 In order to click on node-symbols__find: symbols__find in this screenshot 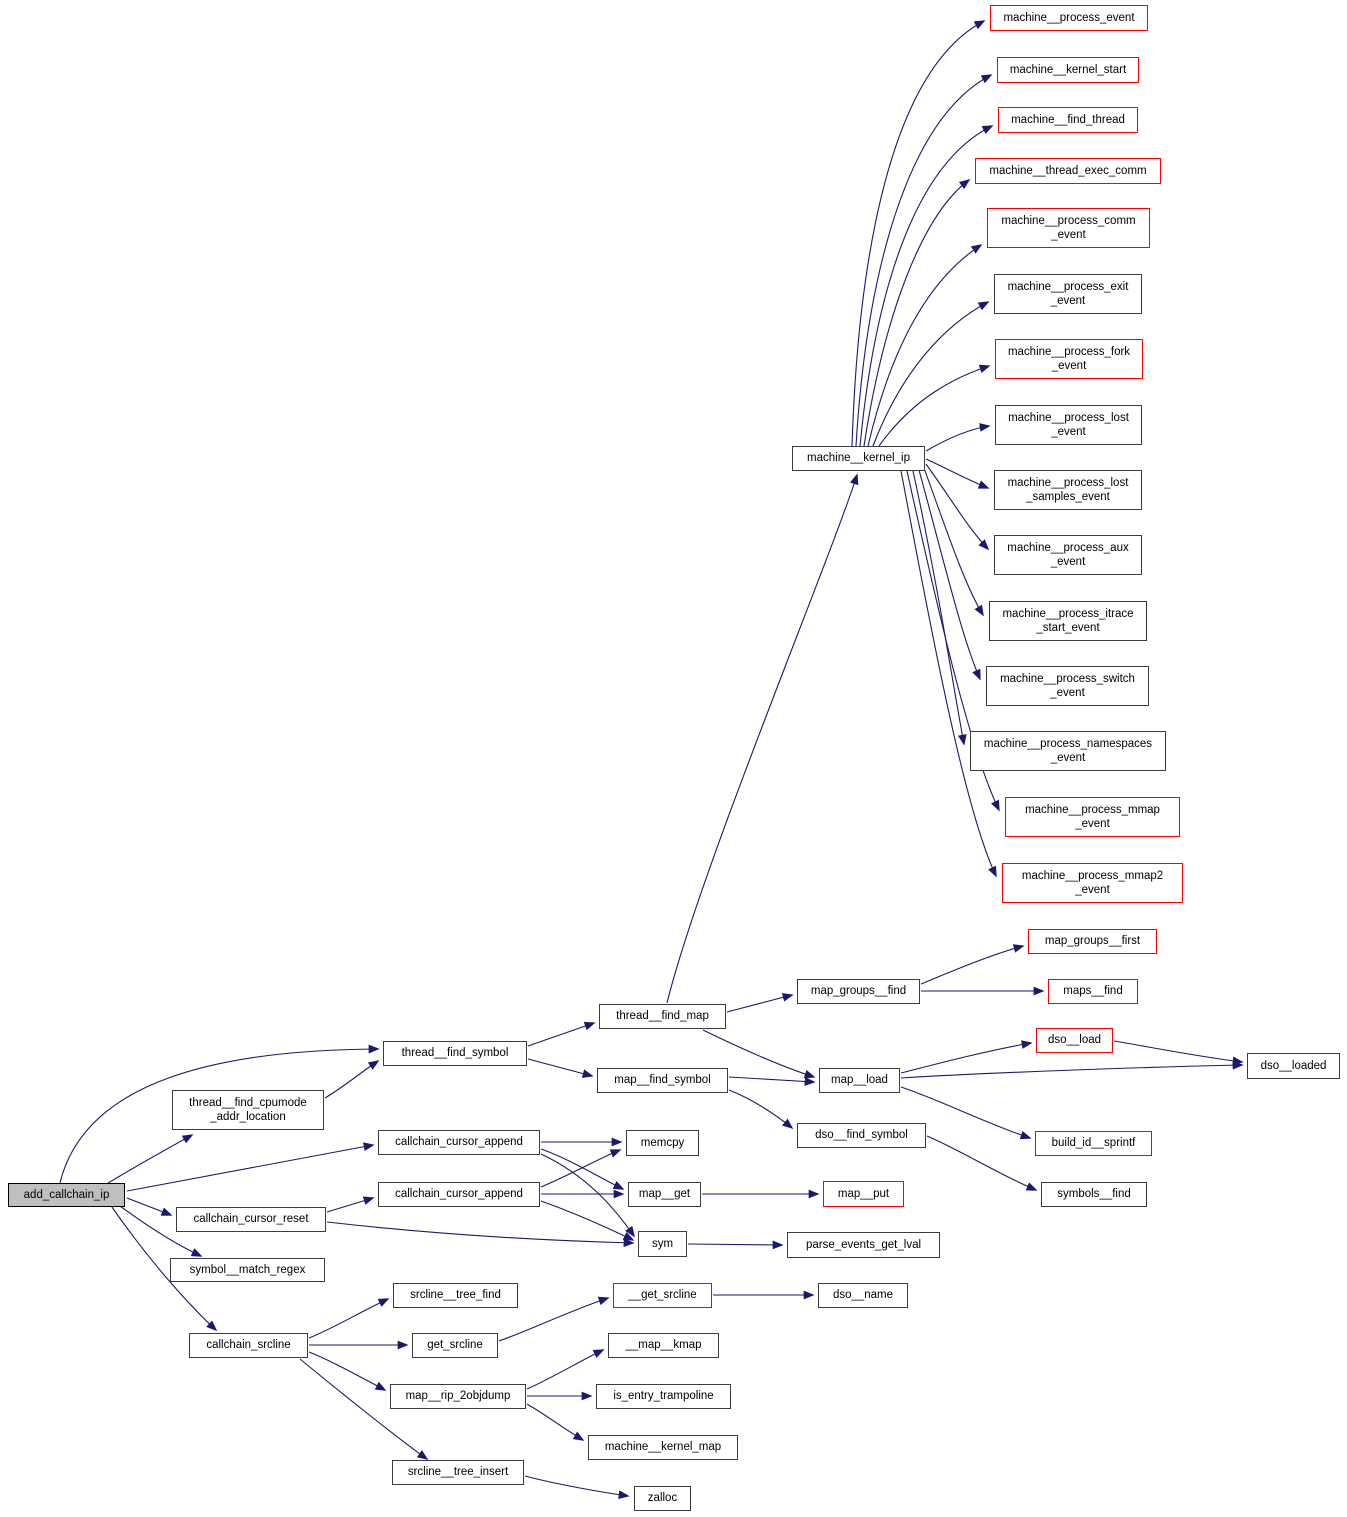, I will do `click(1094, 1194)`.